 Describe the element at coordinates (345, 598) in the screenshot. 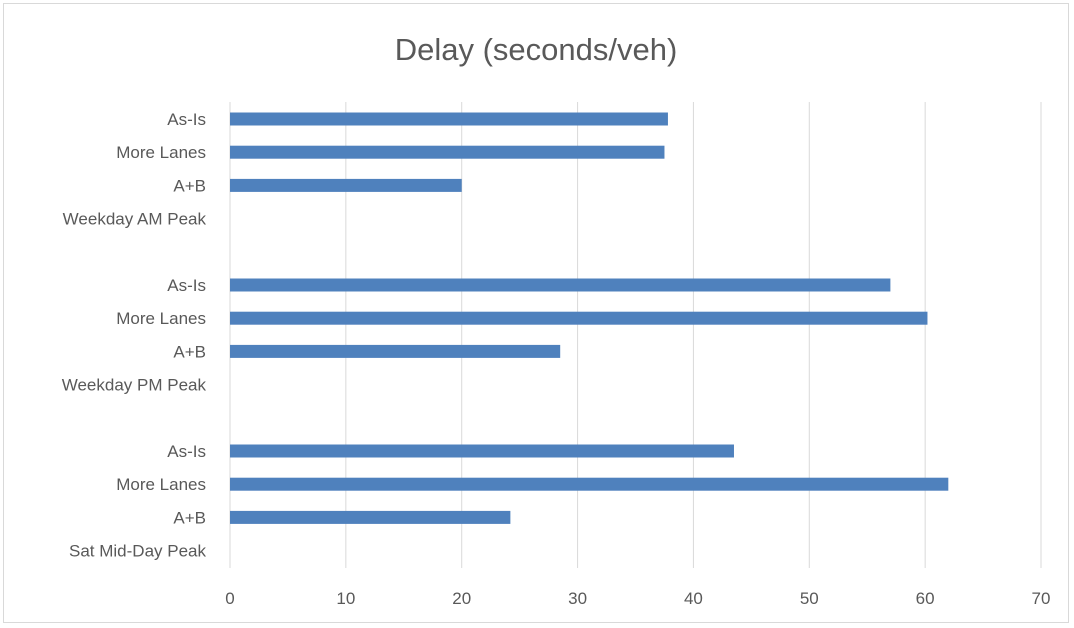

I see `x-tick-label: 10` at that location.